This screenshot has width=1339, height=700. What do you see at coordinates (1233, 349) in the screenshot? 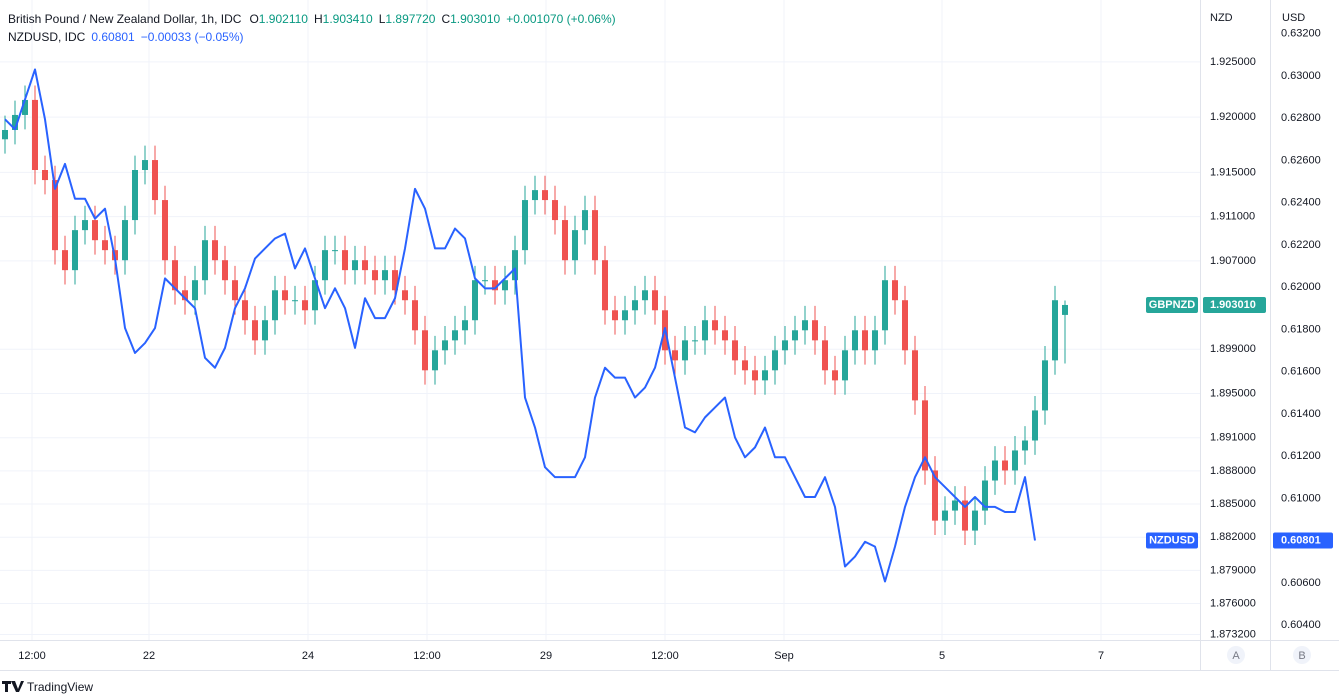
I see `y-tick-label: 1.899000` at bounding box center [1233, 349].